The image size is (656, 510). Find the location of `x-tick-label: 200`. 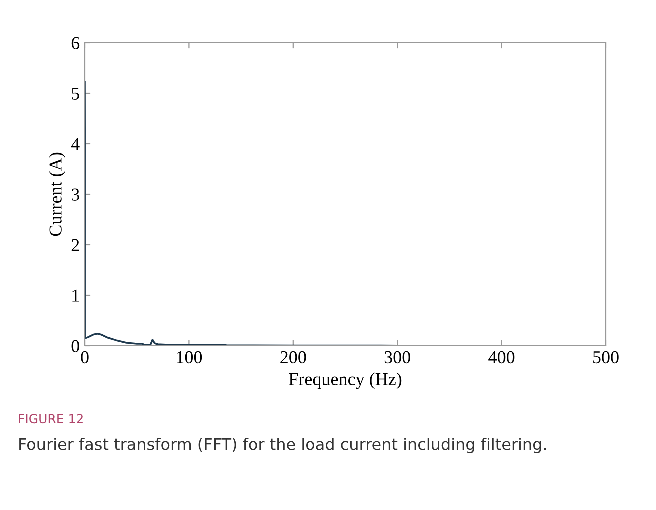

x-tick-label: 200 is located at coordinates (293, 357).